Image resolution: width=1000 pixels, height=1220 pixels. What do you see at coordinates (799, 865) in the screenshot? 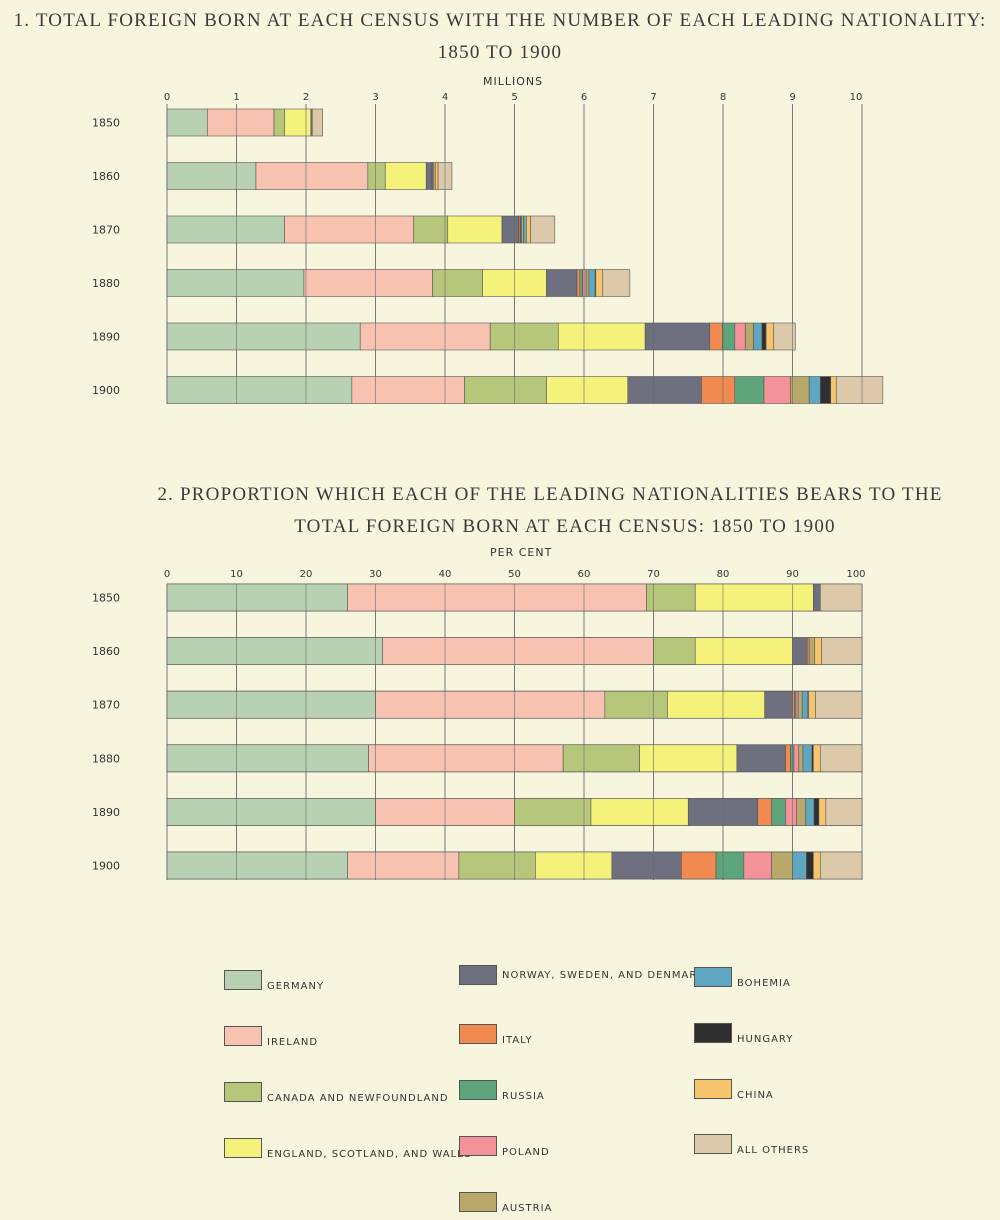
I see `chart2-bar-bohemia-1900` at bounding box center [799, 865].